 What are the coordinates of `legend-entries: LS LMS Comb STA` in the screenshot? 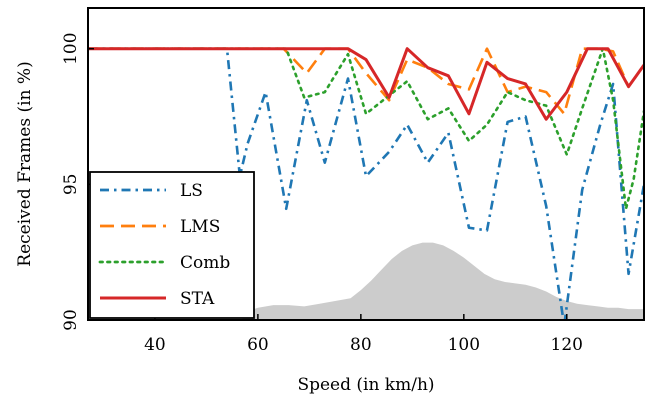 It's located at (164, 245).